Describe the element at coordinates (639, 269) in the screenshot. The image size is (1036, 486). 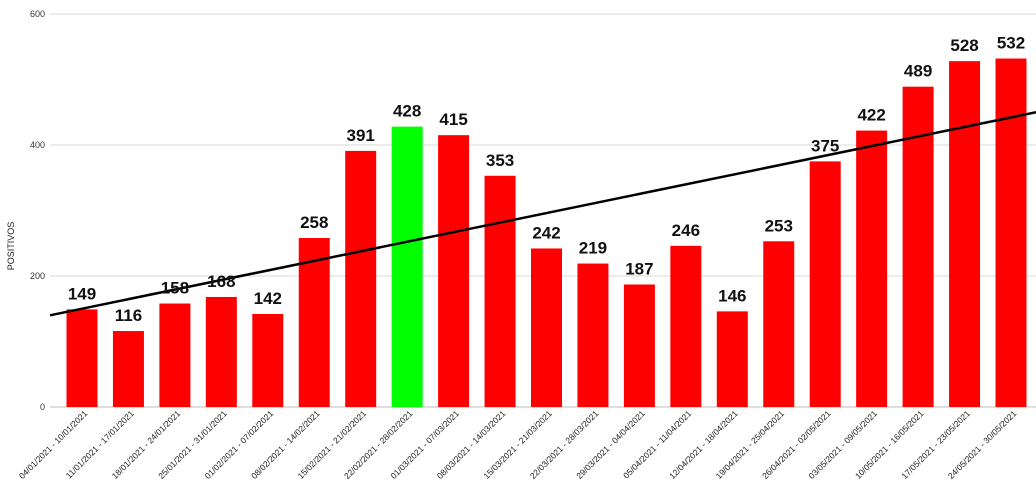
I see `data-label: 187` at that location.